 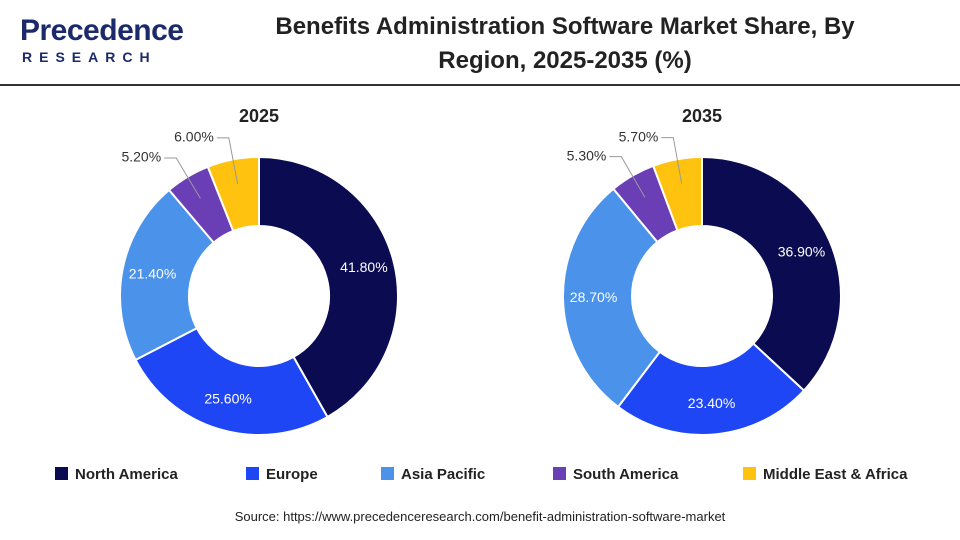 What do you see at coordinates (587, 155) in the screenshot?
I see `data-label: 5.30%` at bounding box center [587, 155].